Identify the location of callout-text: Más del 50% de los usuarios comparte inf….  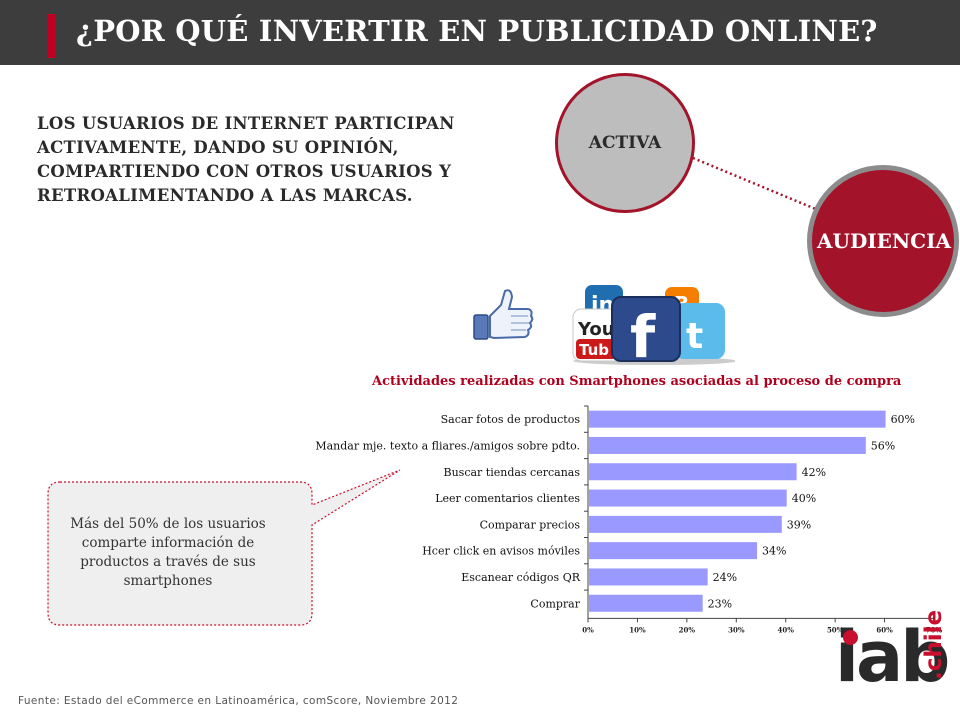
(168, 553).